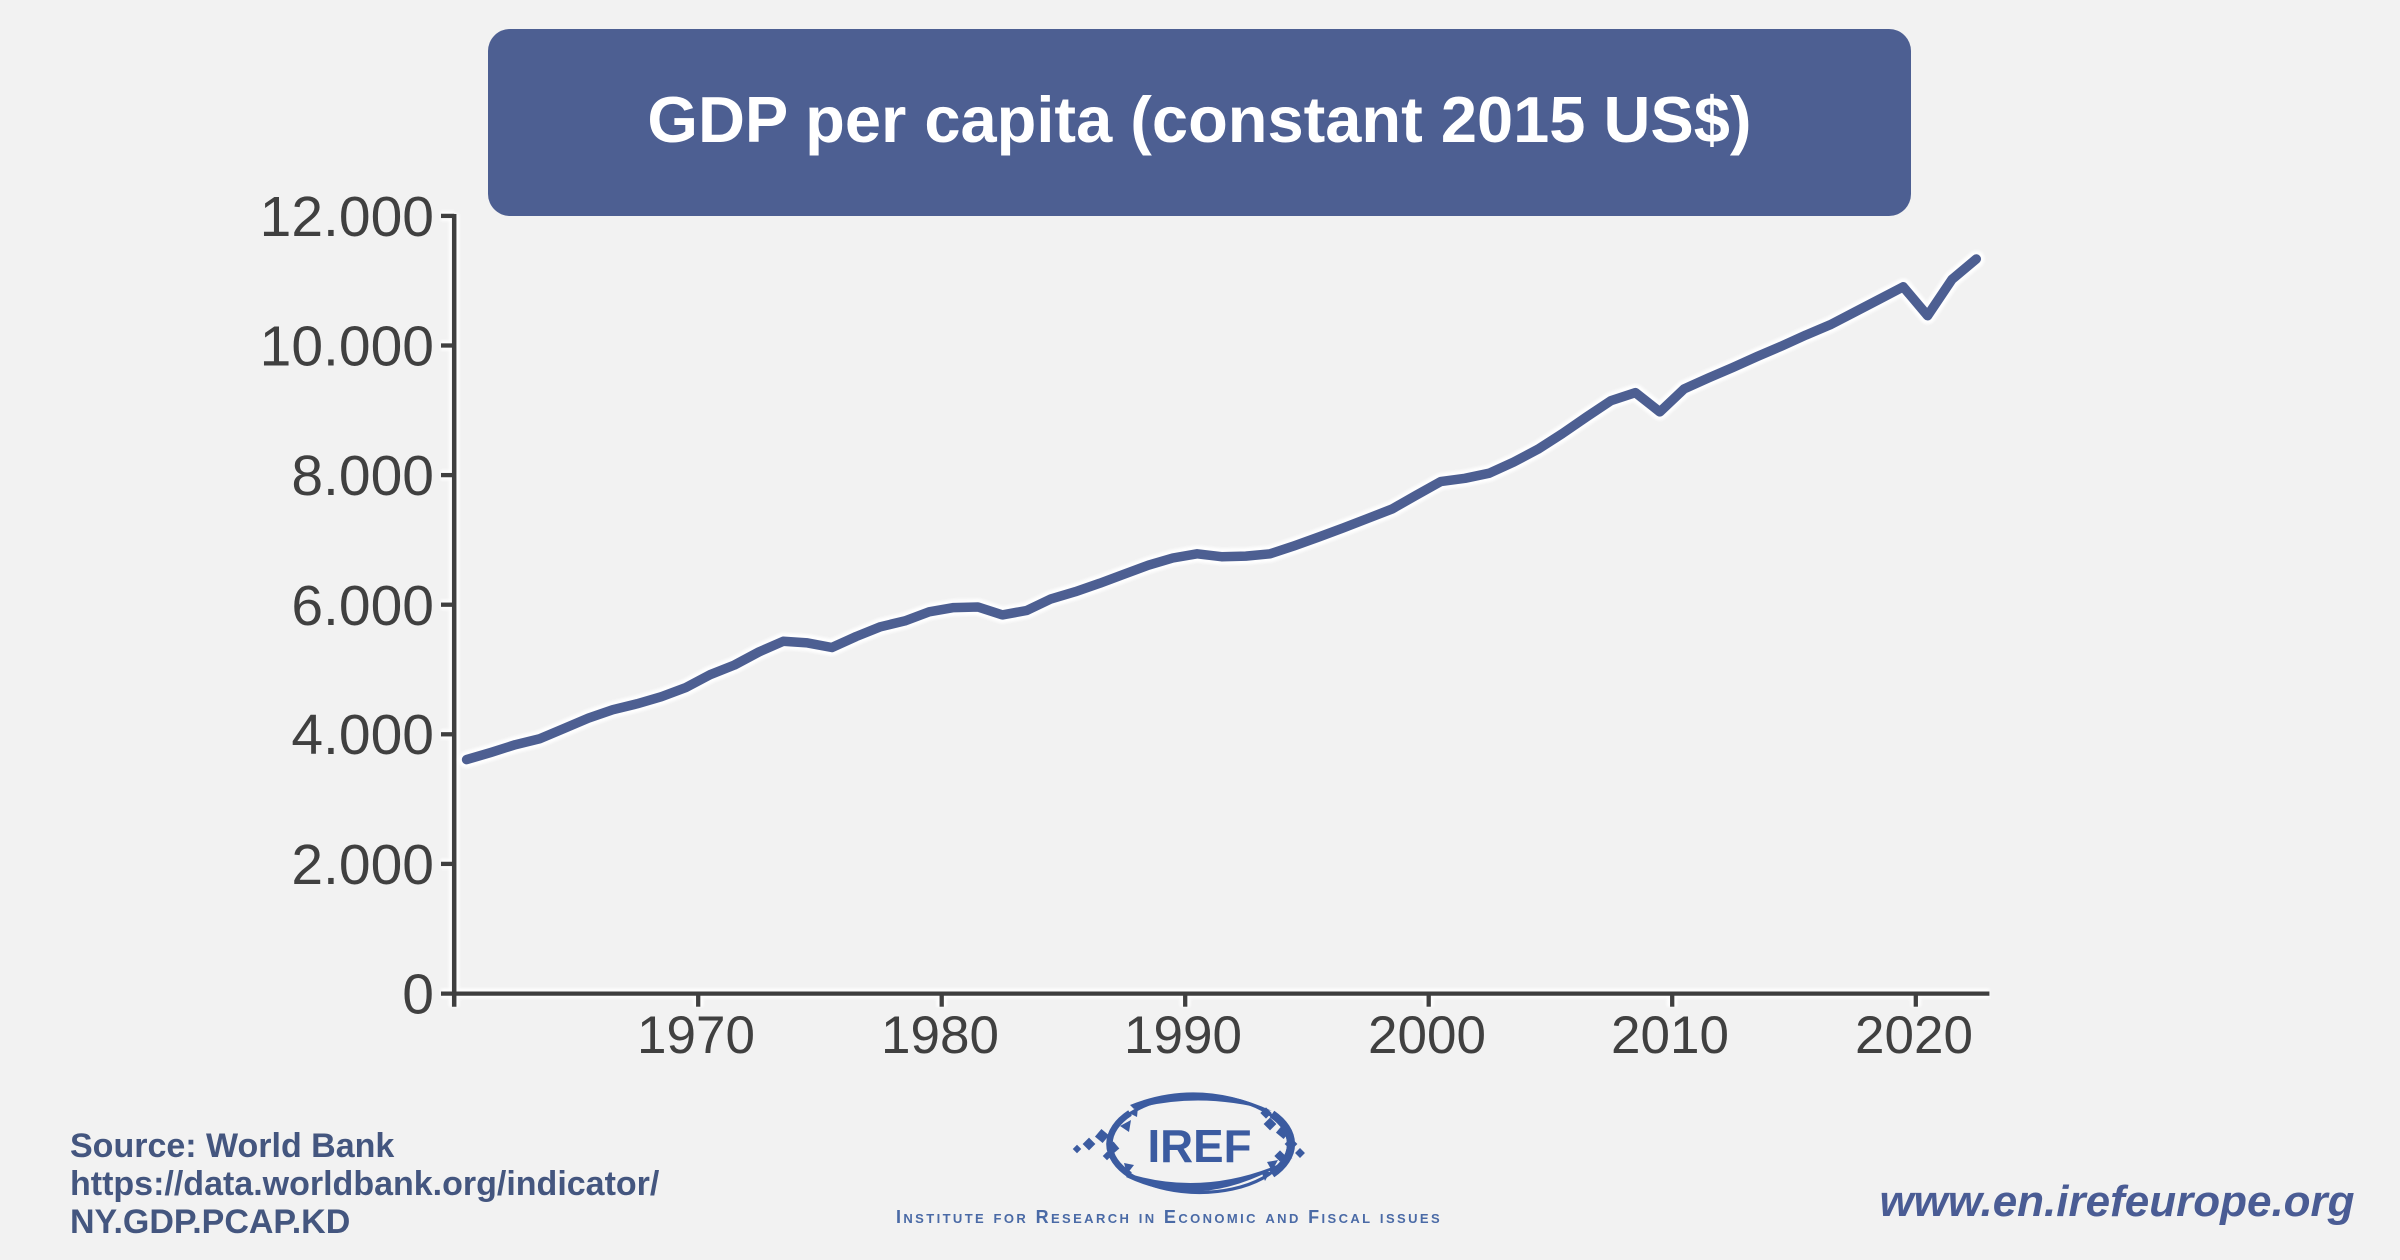 This screenshot has height=1260, width=2400. Describe the element at coordinates (347, 347) in the screenshot. I see `svg-text: 10.000` at that location.